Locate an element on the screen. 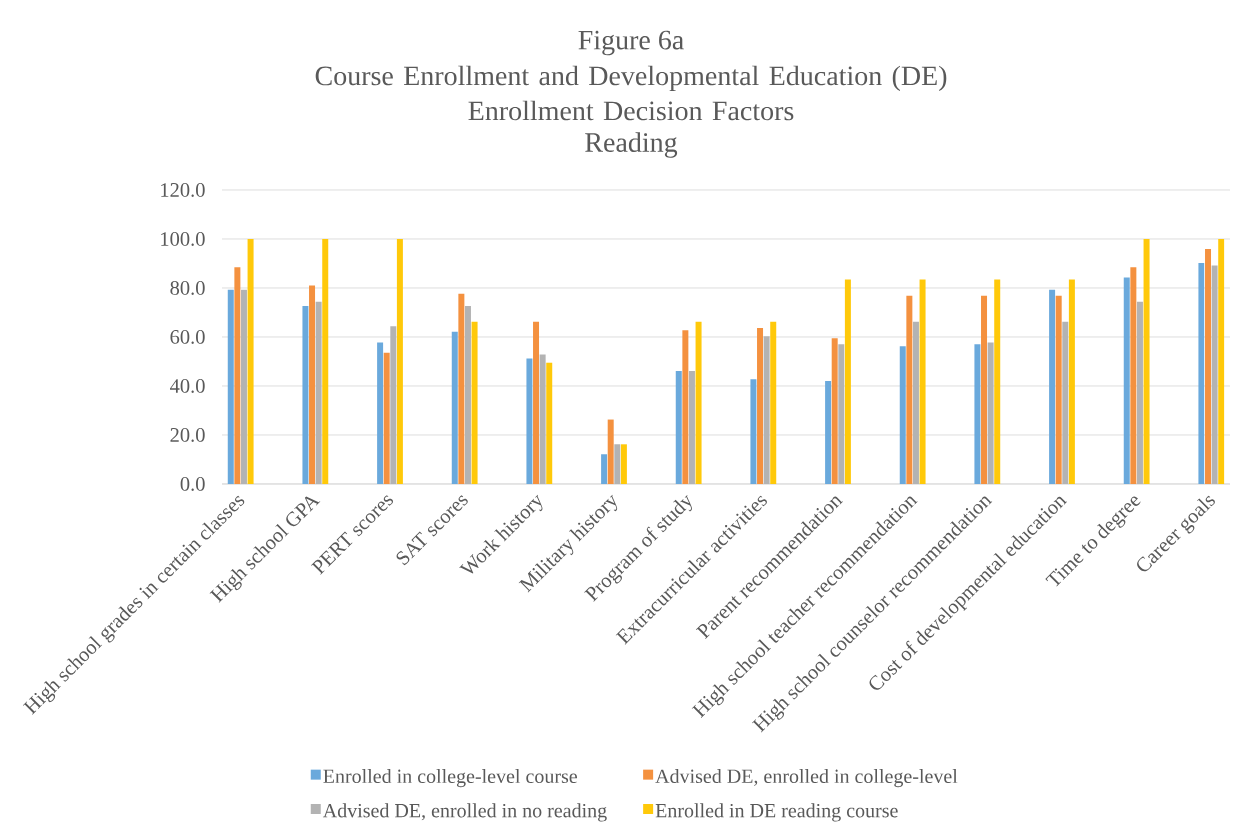  legend-label: Enrolled in DE reading course is located at coordinates (776, 812).